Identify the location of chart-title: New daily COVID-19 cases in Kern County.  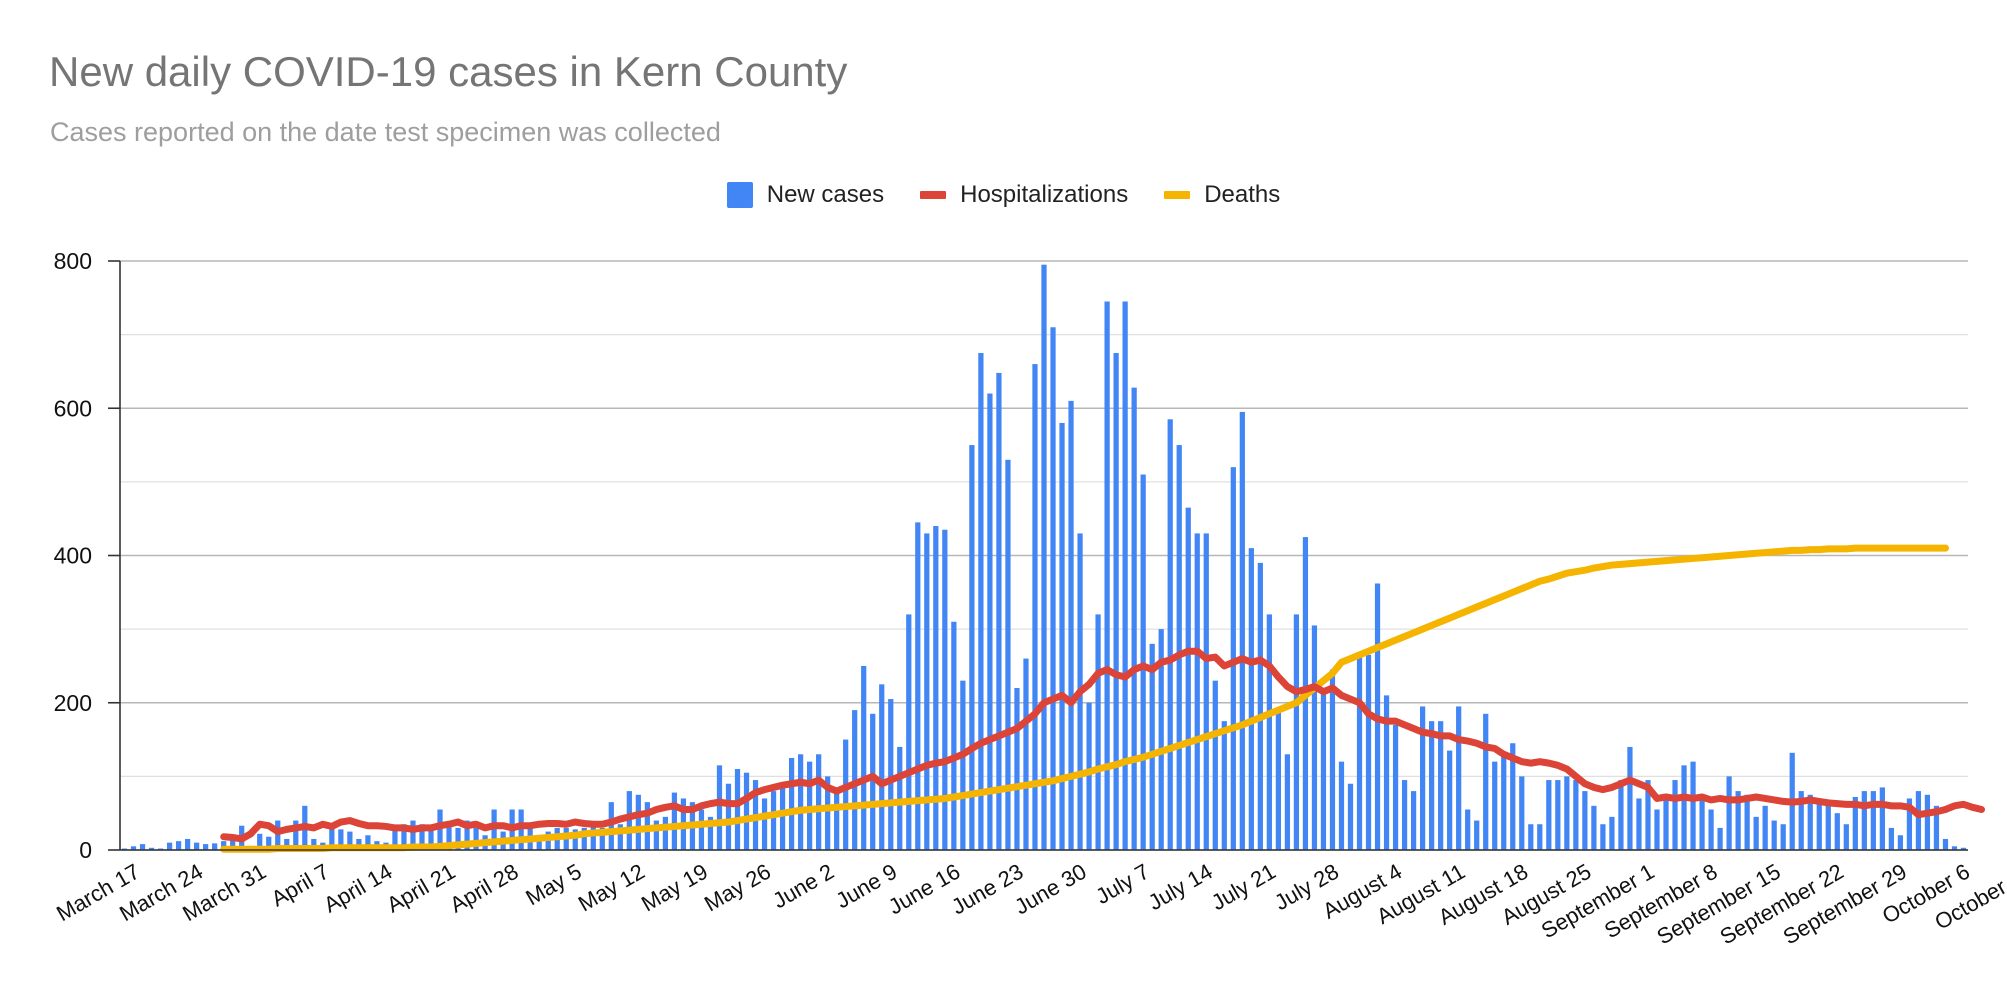
(448, 71).